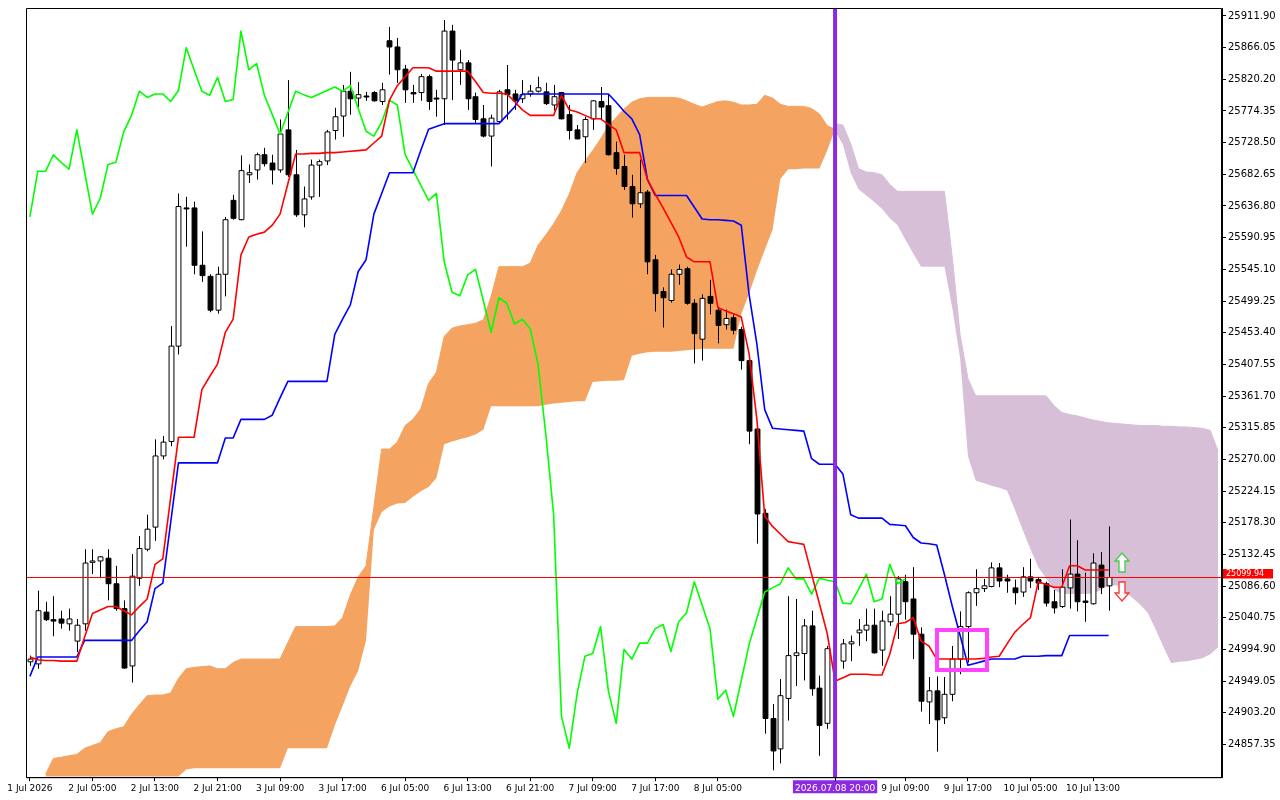  Describe the element at coordinates (1093, 787) in the screenshot. I see `x-tick-label: 10 Jul 13:00` at that location.